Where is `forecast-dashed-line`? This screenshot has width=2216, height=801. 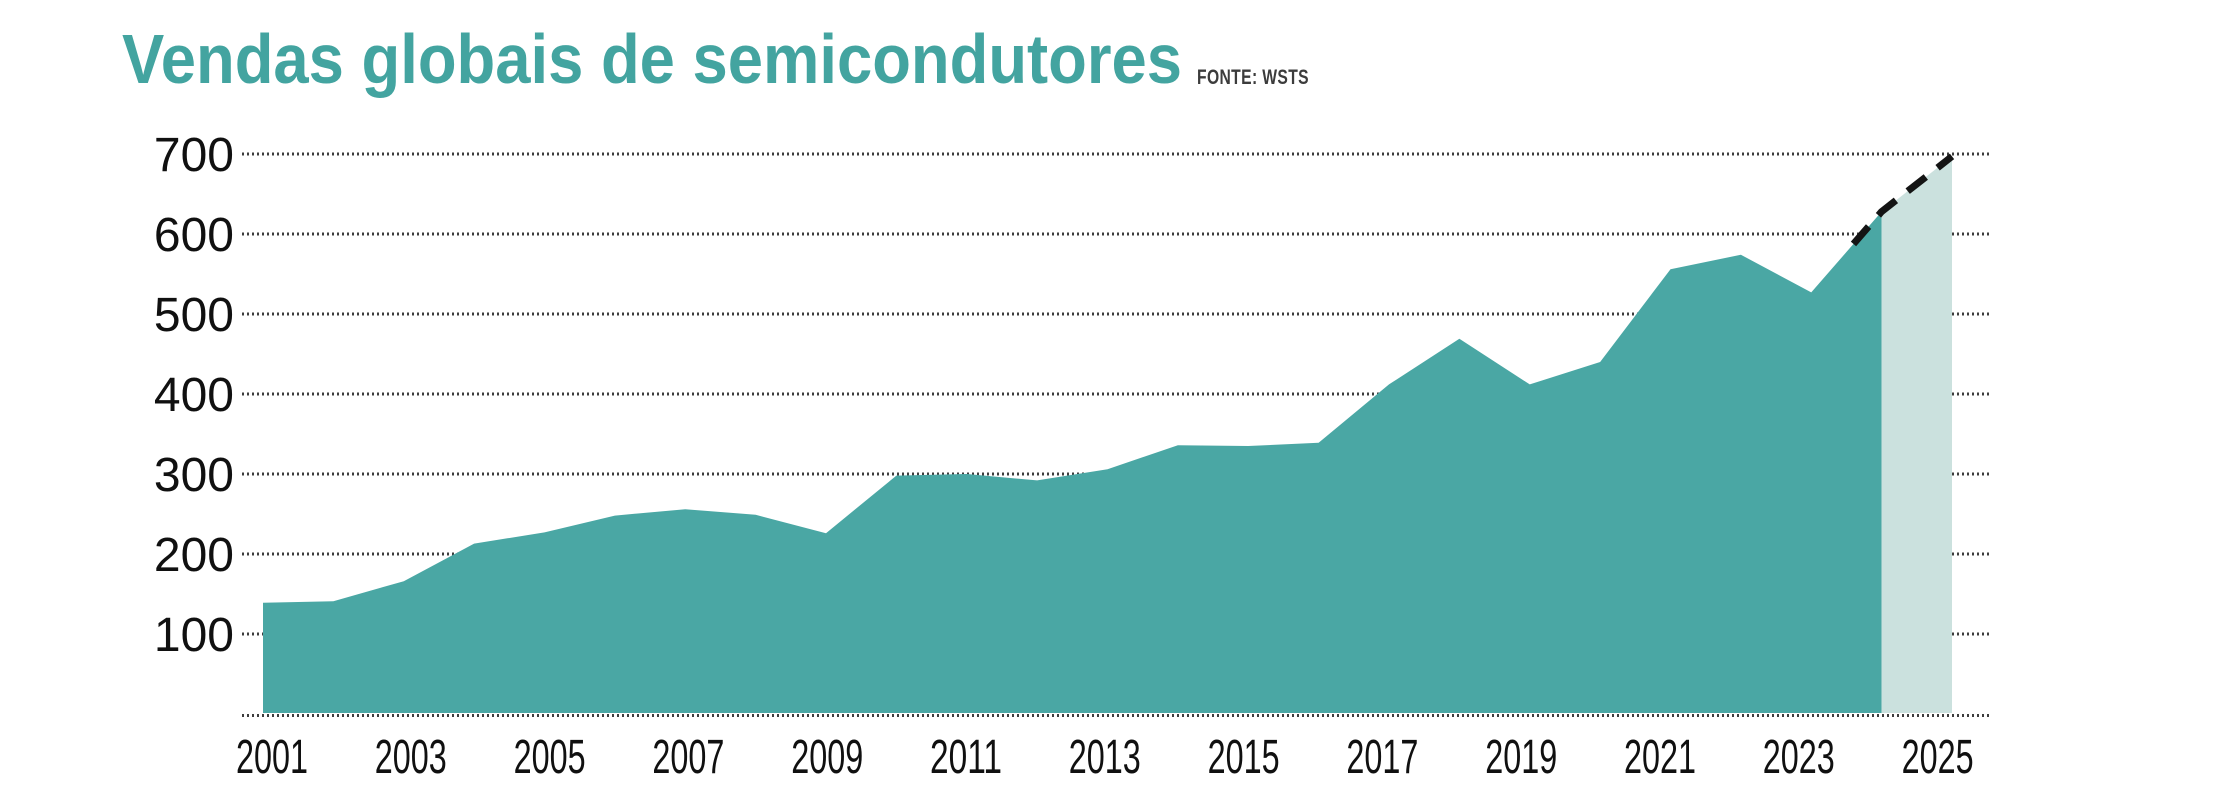
forecast-dashed-line is located at coordinates (1902, 200).